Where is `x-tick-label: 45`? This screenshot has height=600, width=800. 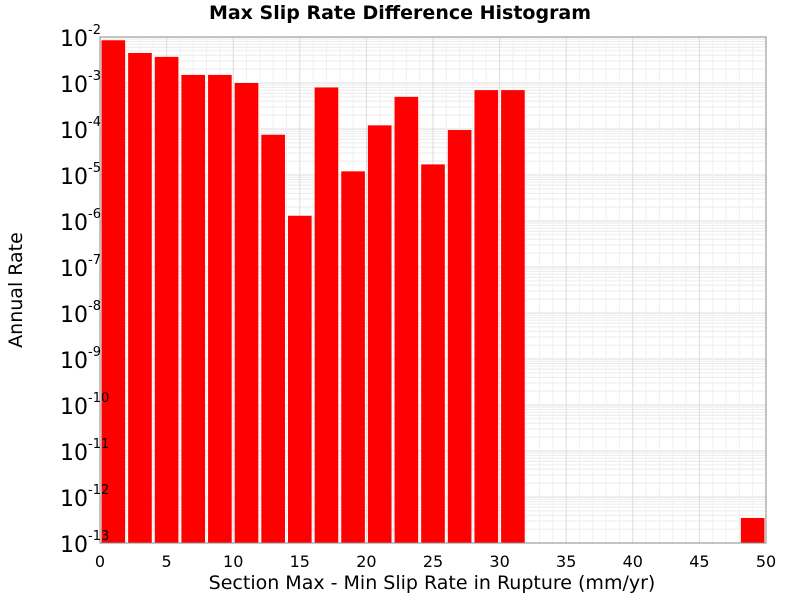 x-tick-label: 45 is located at coordinates (699, 561).